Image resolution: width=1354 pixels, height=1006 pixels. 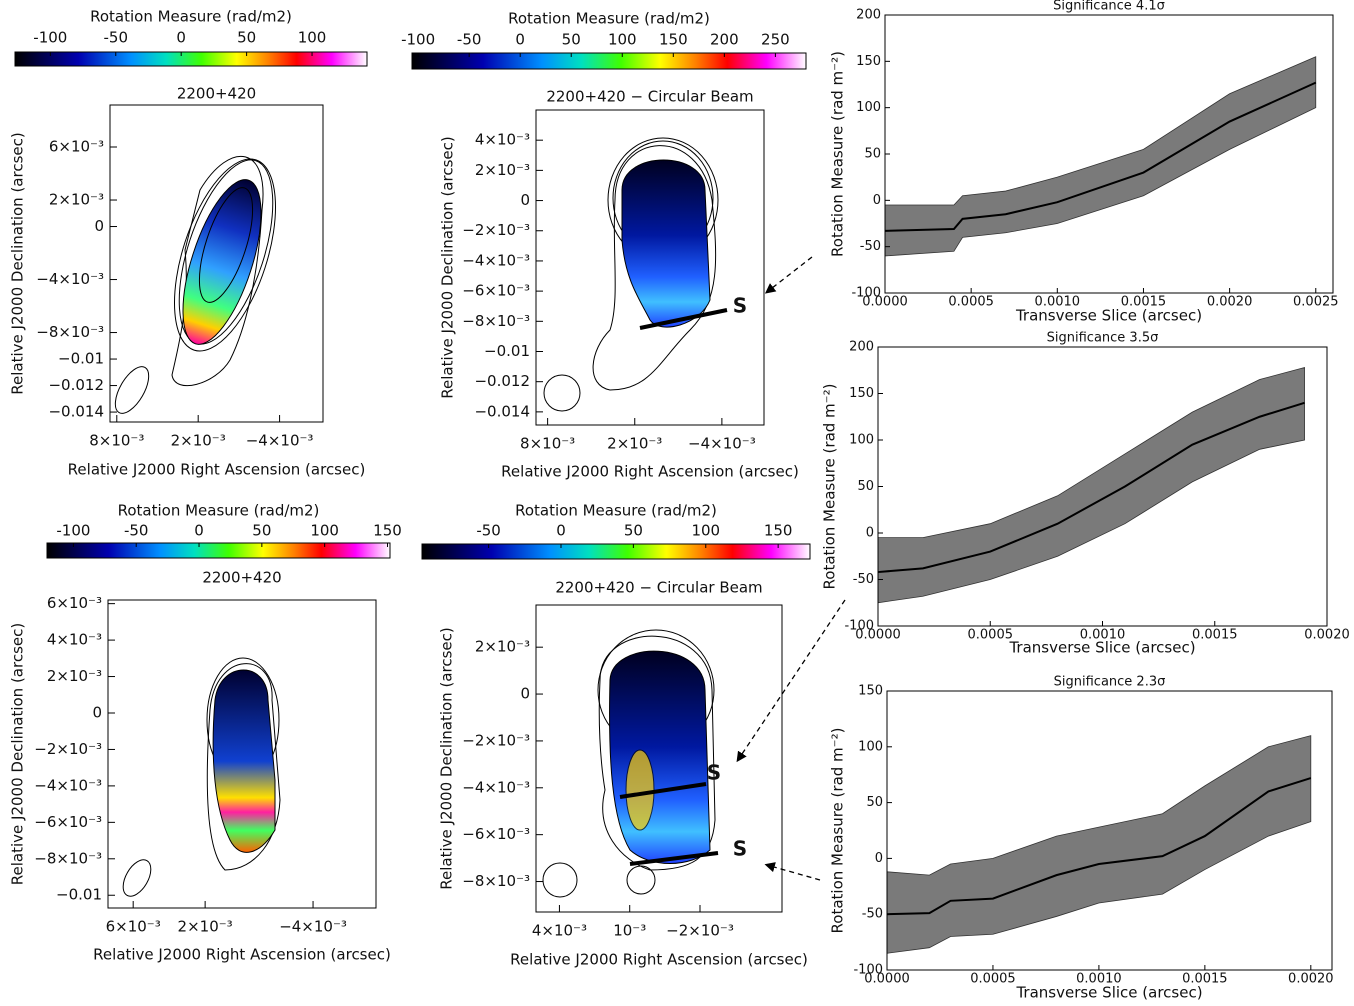 I want to click on colorbar-tick-label: 250, so click(x=775, y=40).